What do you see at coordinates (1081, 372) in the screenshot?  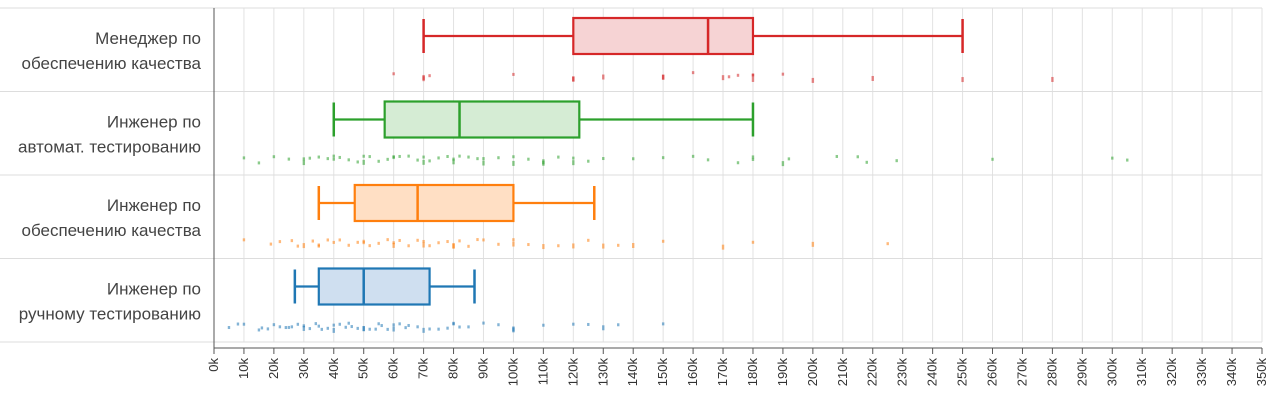 I see `x-tick-label: 290k` at bounding box center [1081, 372].